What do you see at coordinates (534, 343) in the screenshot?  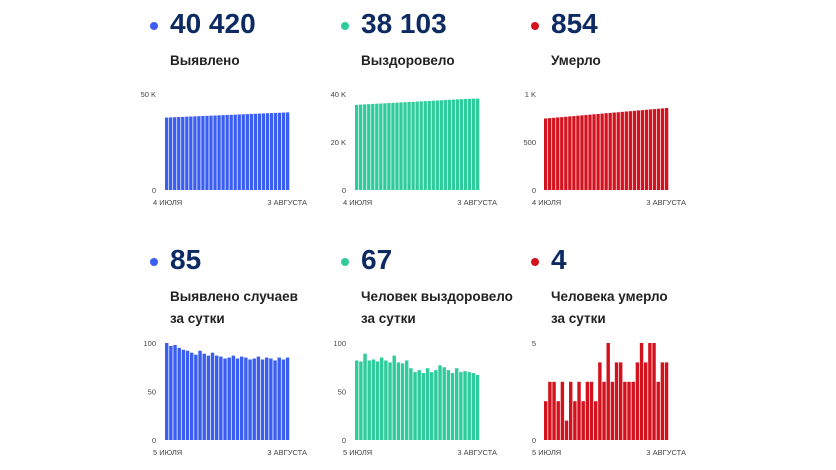 I see `y-tick-label: 5` at bounding box center [534, 343].